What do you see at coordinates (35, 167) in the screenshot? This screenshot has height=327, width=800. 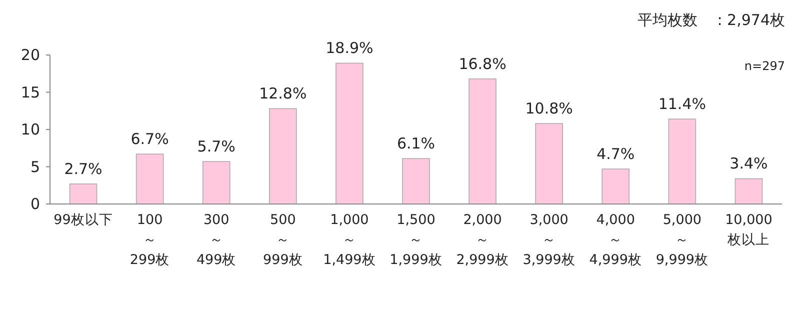 I see `y-tick-label: 5` at bounding box center [35, 167].